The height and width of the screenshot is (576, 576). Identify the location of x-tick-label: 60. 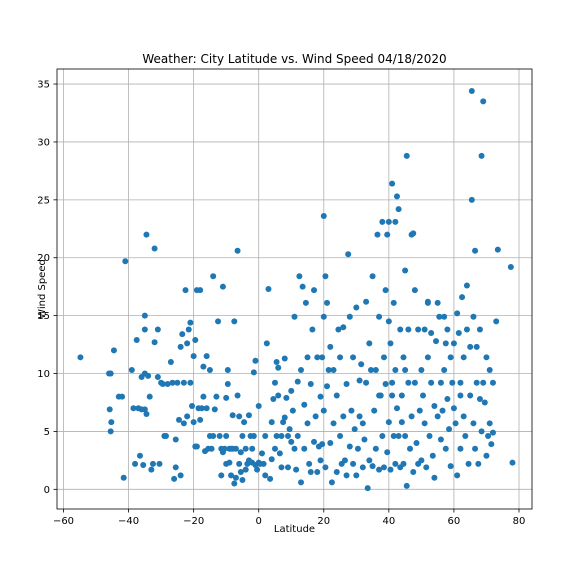
(454, 521).